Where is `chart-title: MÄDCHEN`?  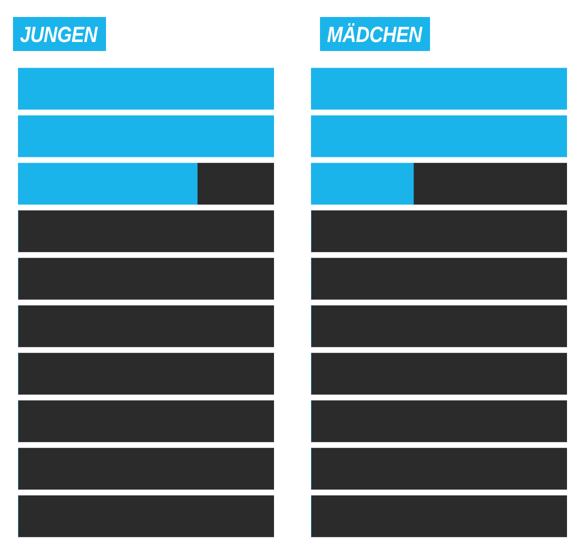 chart-title: MÄDCHEN is located at coordinates (374, 35).